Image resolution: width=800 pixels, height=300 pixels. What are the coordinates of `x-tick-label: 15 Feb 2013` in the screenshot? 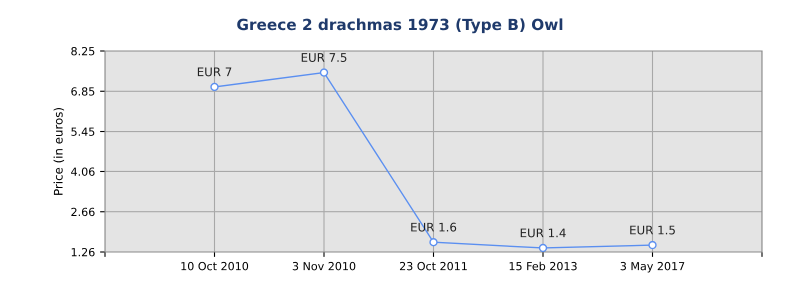 It's located at (543, 266).